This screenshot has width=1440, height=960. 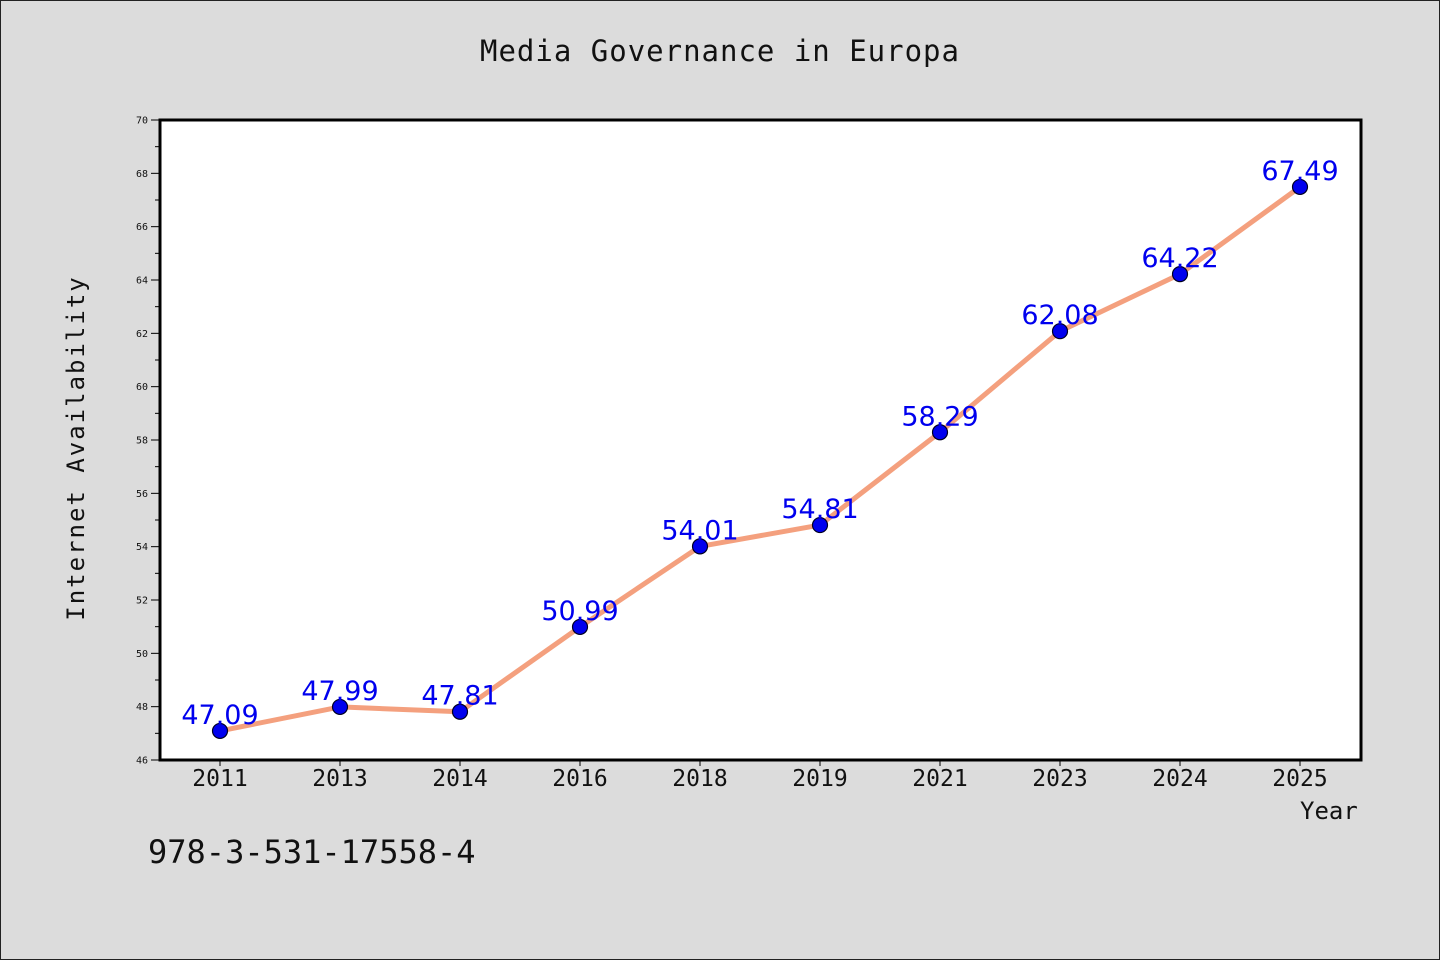 What do you see at coordinates (939, 416) in the screenshot?
I see `data-label: 58.29` at bounding box center [939, 416].